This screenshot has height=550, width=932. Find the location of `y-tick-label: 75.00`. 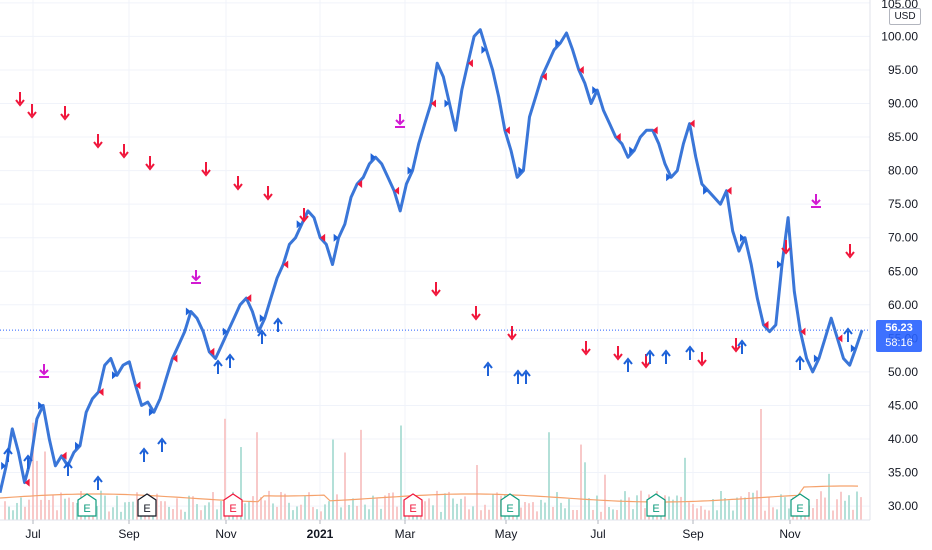

y-tick-label: 75.00 is located at coordinates (903, 204).